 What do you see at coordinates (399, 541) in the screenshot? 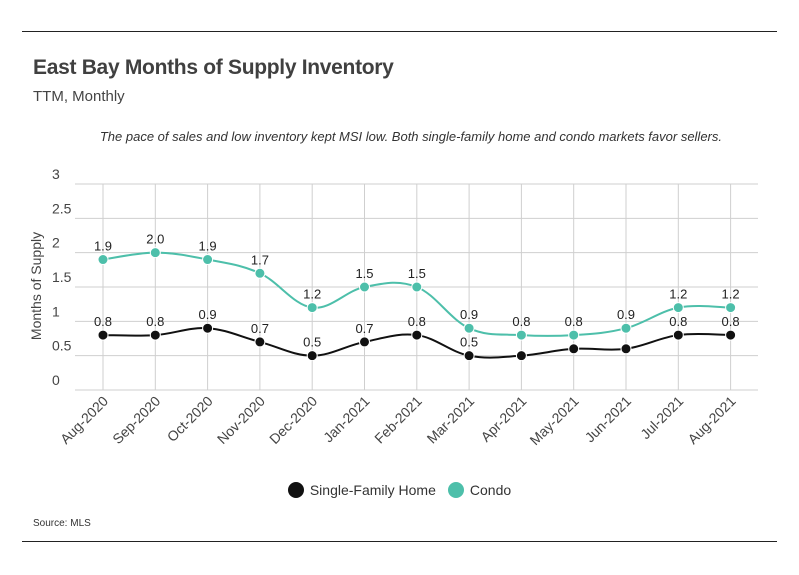
I see `bottom-rule` at bounding box center [399, 541].